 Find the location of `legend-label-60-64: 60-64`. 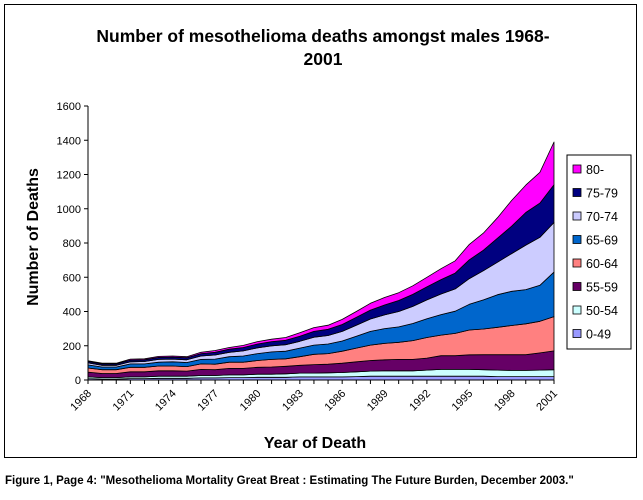

legend-label-60-64: 60-64 is located at coordinates (602, 264).